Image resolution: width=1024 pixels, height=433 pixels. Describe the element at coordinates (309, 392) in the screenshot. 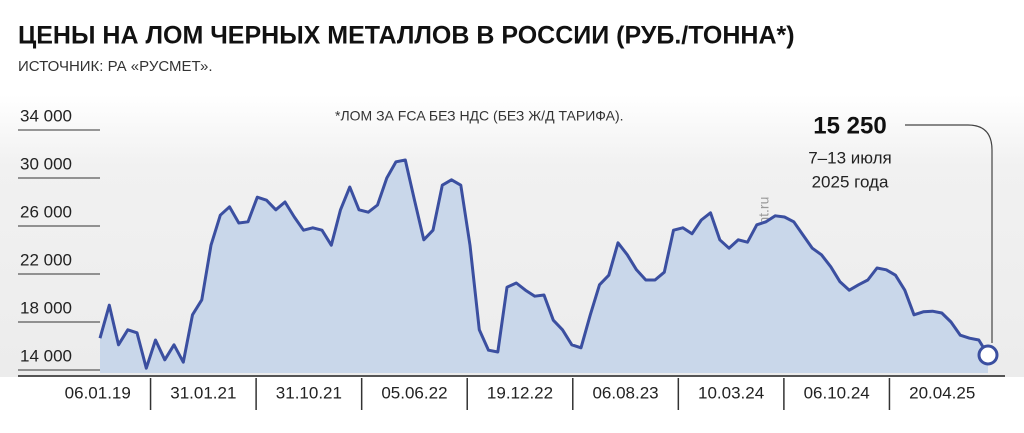

I see `x-tick-label: 31.10.21` at that location.